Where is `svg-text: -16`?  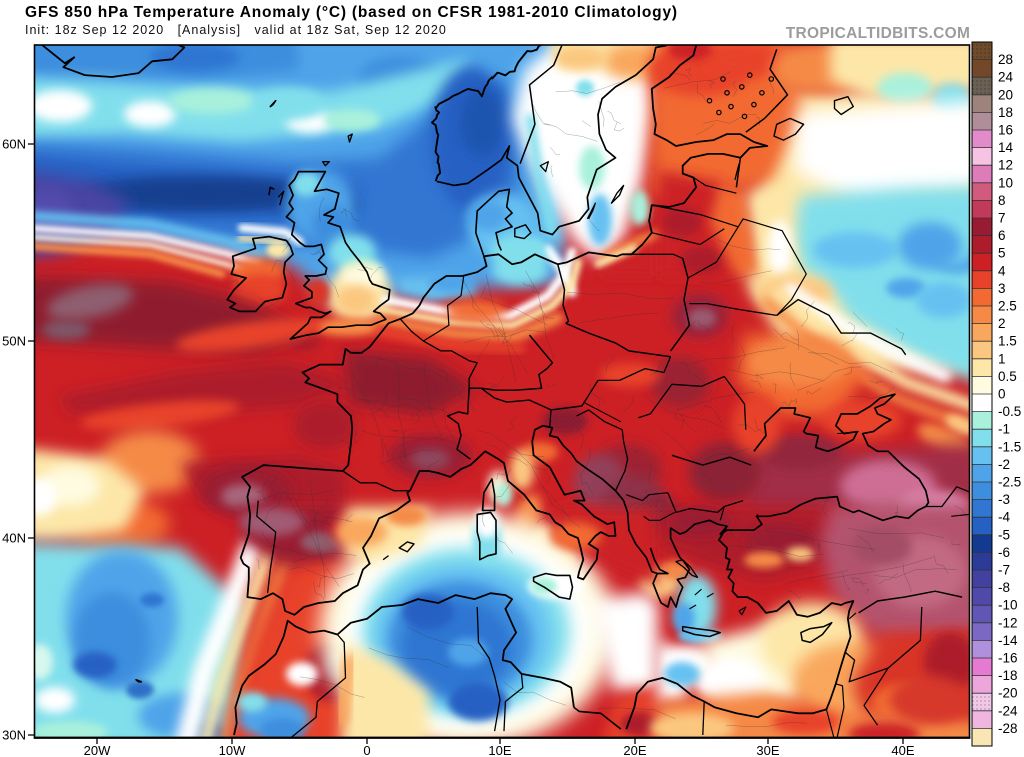
svg-text: -16 is located at coordinates (1008, 658).